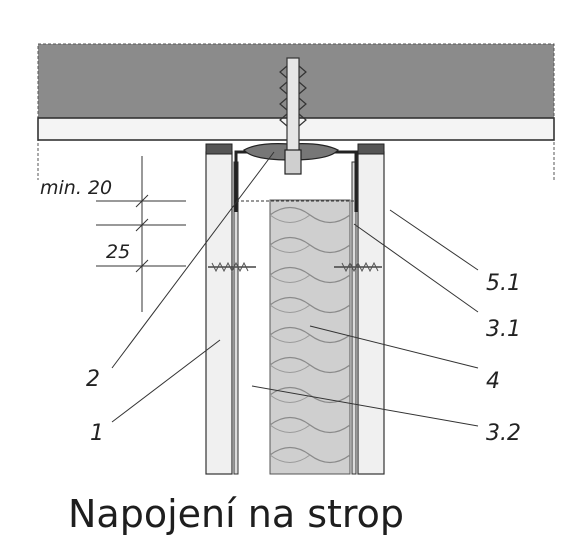 The width and height of the screenshot is (578, 554). I want to click on label-item-1: 1, so click(97, 433).